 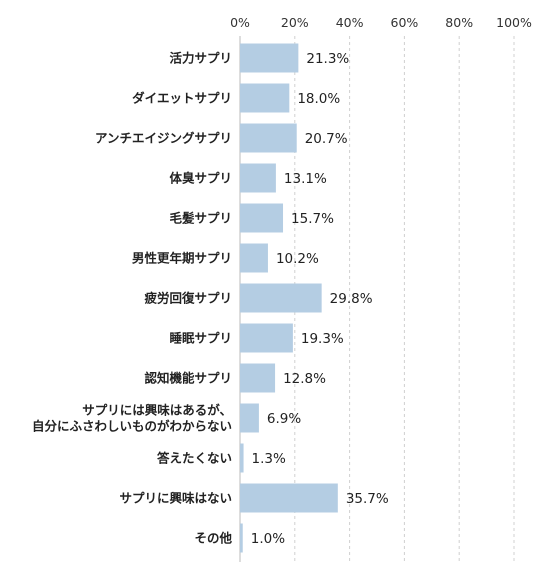 What do you see at coordinates (240, 22) in the screenshot?
I see `x-tick-label: 0%` at bounding box center [240, 22].